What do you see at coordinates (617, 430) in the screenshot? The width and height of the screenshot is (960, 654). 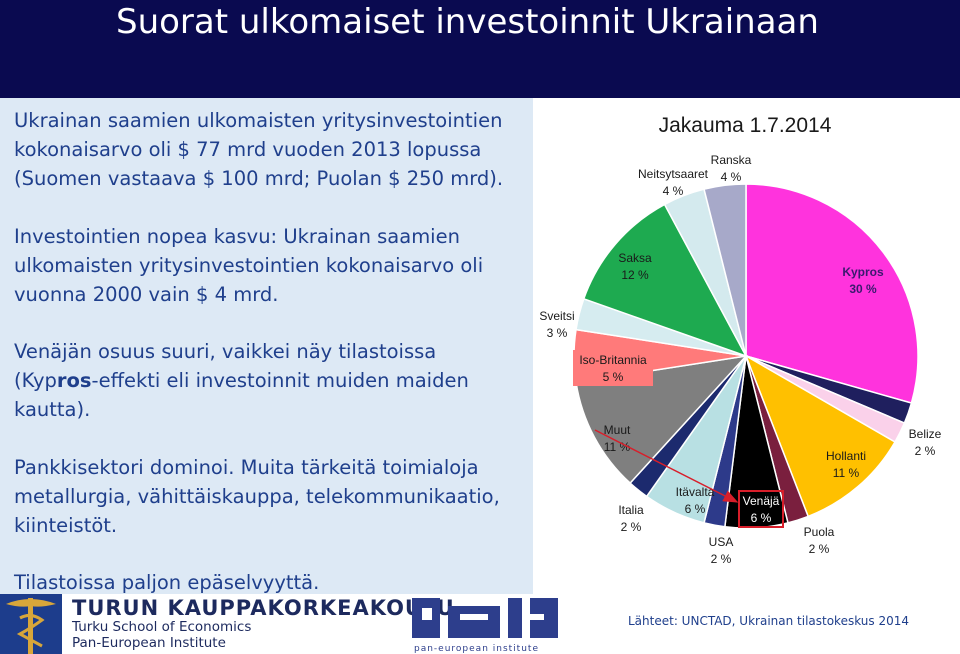 I see `slice-label: Muut` at bounding box center [617, 430].